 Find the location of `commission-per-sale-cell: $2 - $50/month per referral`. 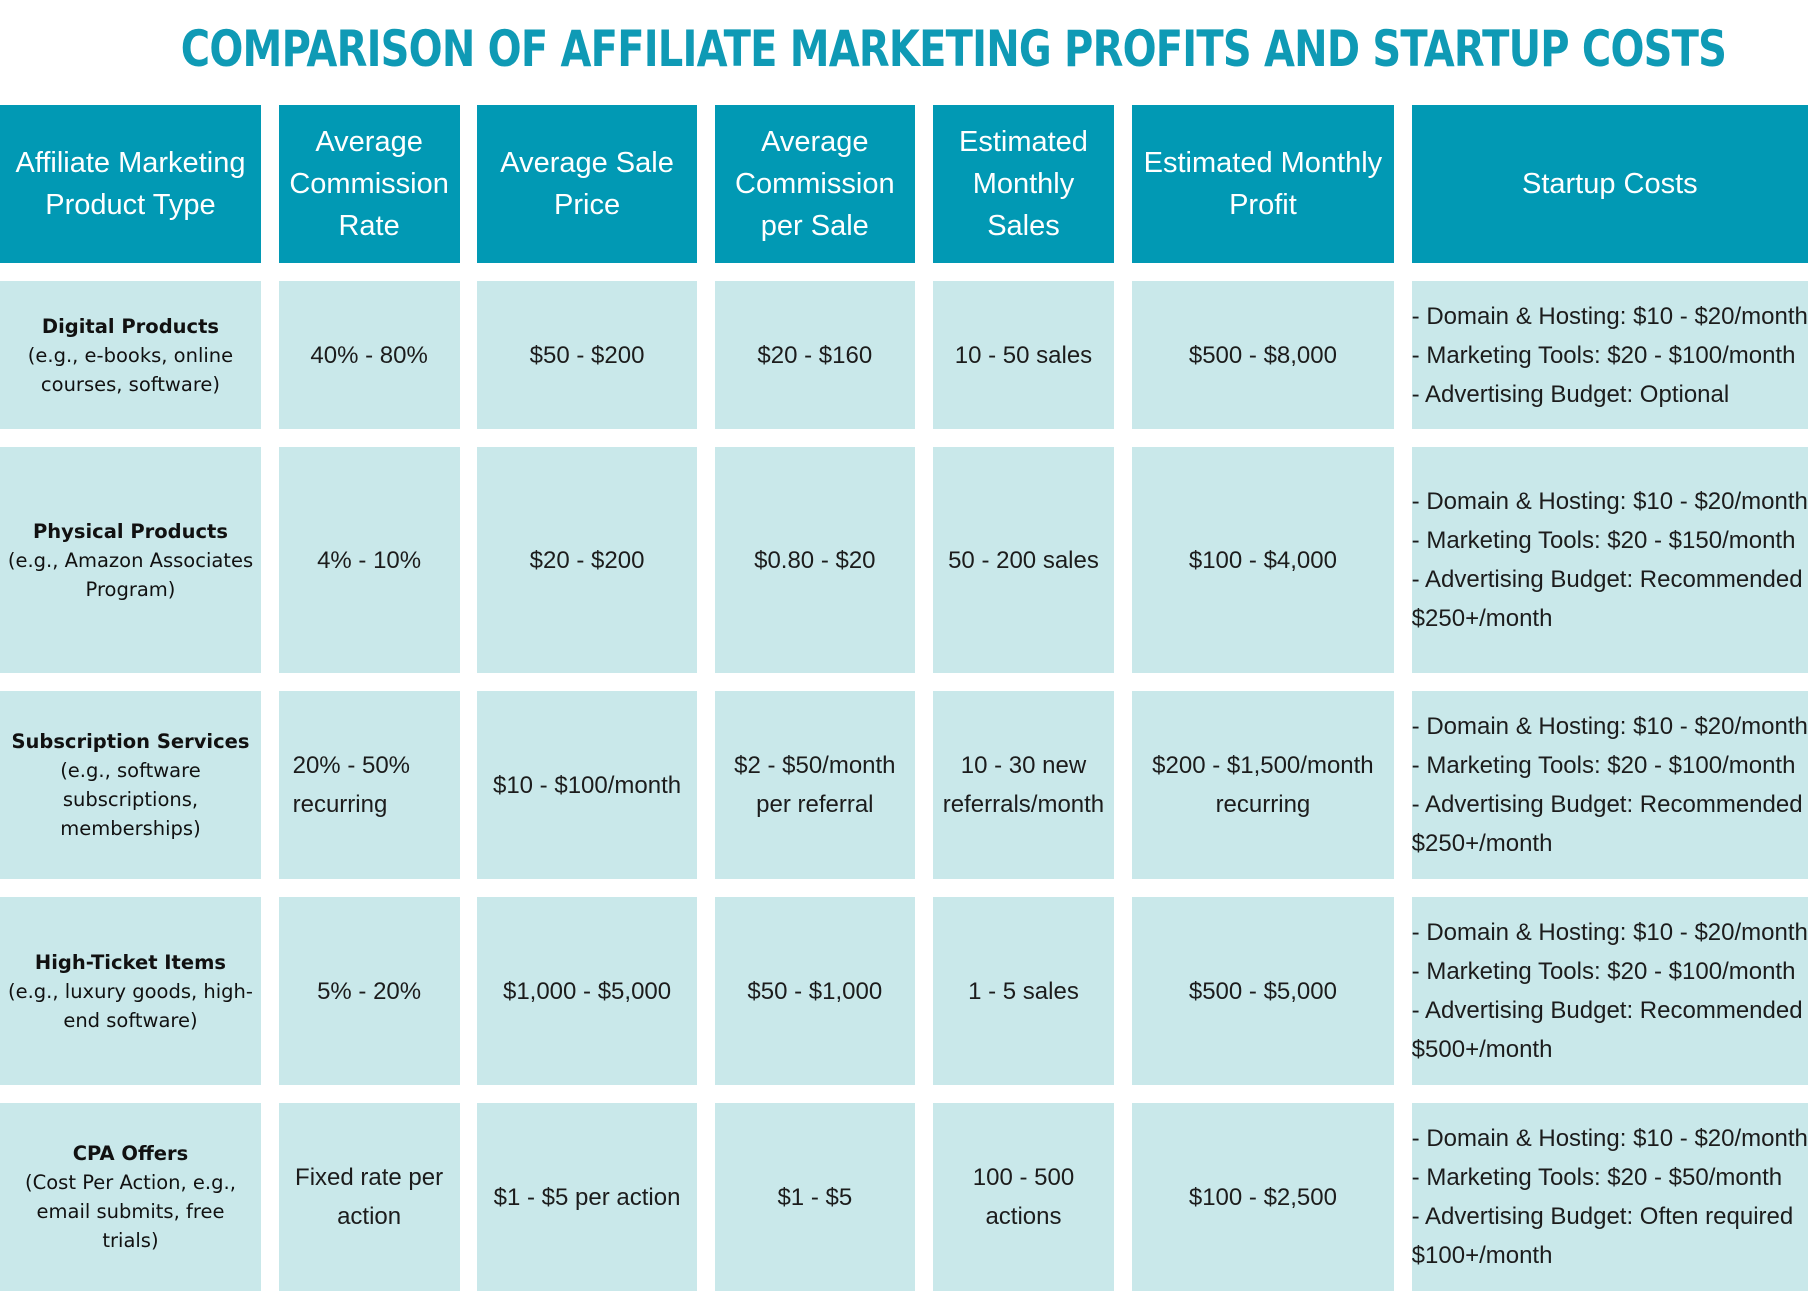

commission-per-sale-cell: $2 - $50/month per referral is located at coordinates (815, 785).